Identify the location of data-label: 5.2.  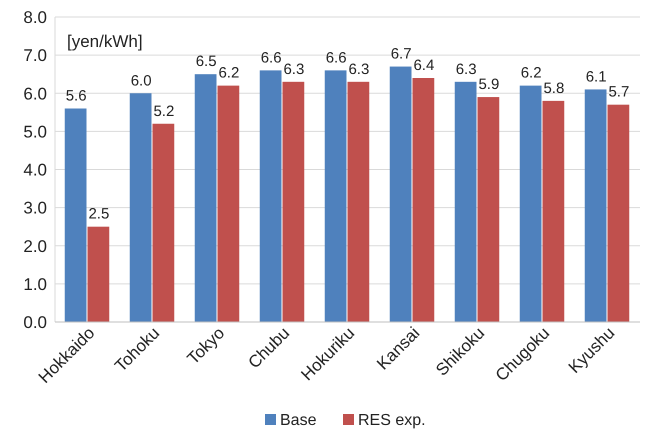
(163, 111).